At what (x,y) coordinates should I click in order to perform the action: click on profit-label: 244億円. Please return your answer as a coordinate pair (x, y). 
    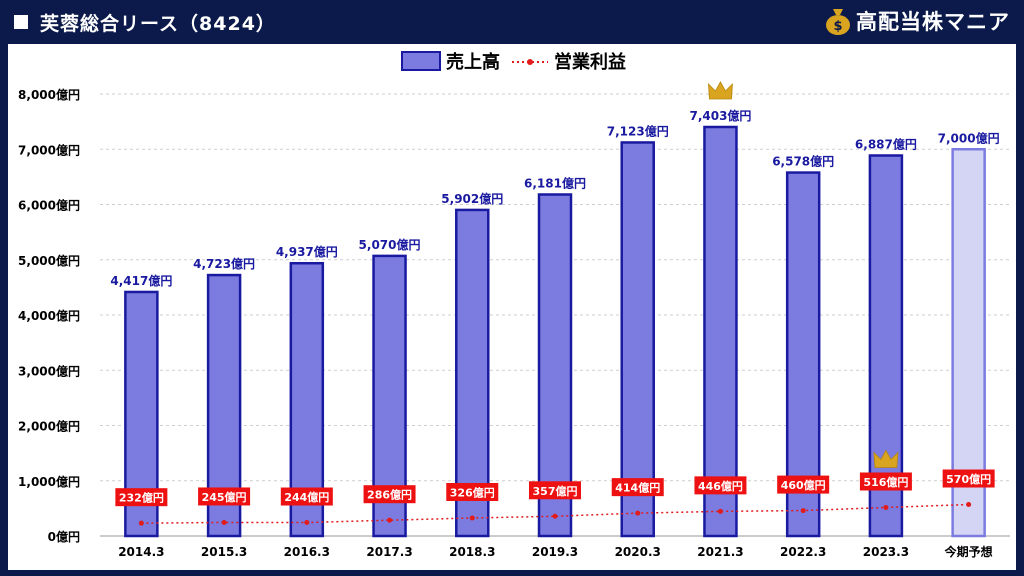
    Looking at the image, I should click on (306, 497).